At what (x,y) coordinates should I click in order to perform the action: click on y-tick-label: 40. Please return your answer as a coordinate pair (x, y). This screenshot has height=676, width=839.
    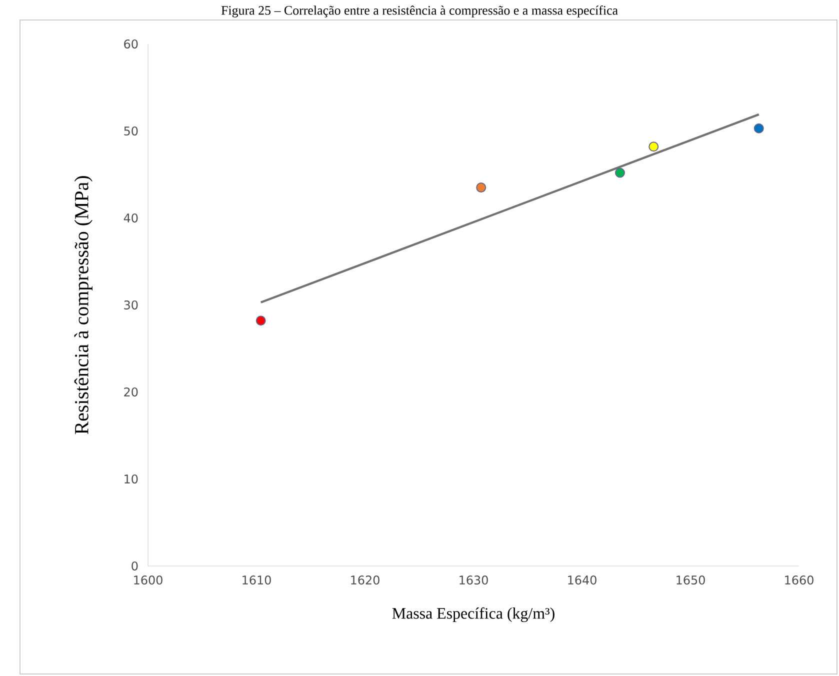
    Looking at the image, I should click on (131, 218).